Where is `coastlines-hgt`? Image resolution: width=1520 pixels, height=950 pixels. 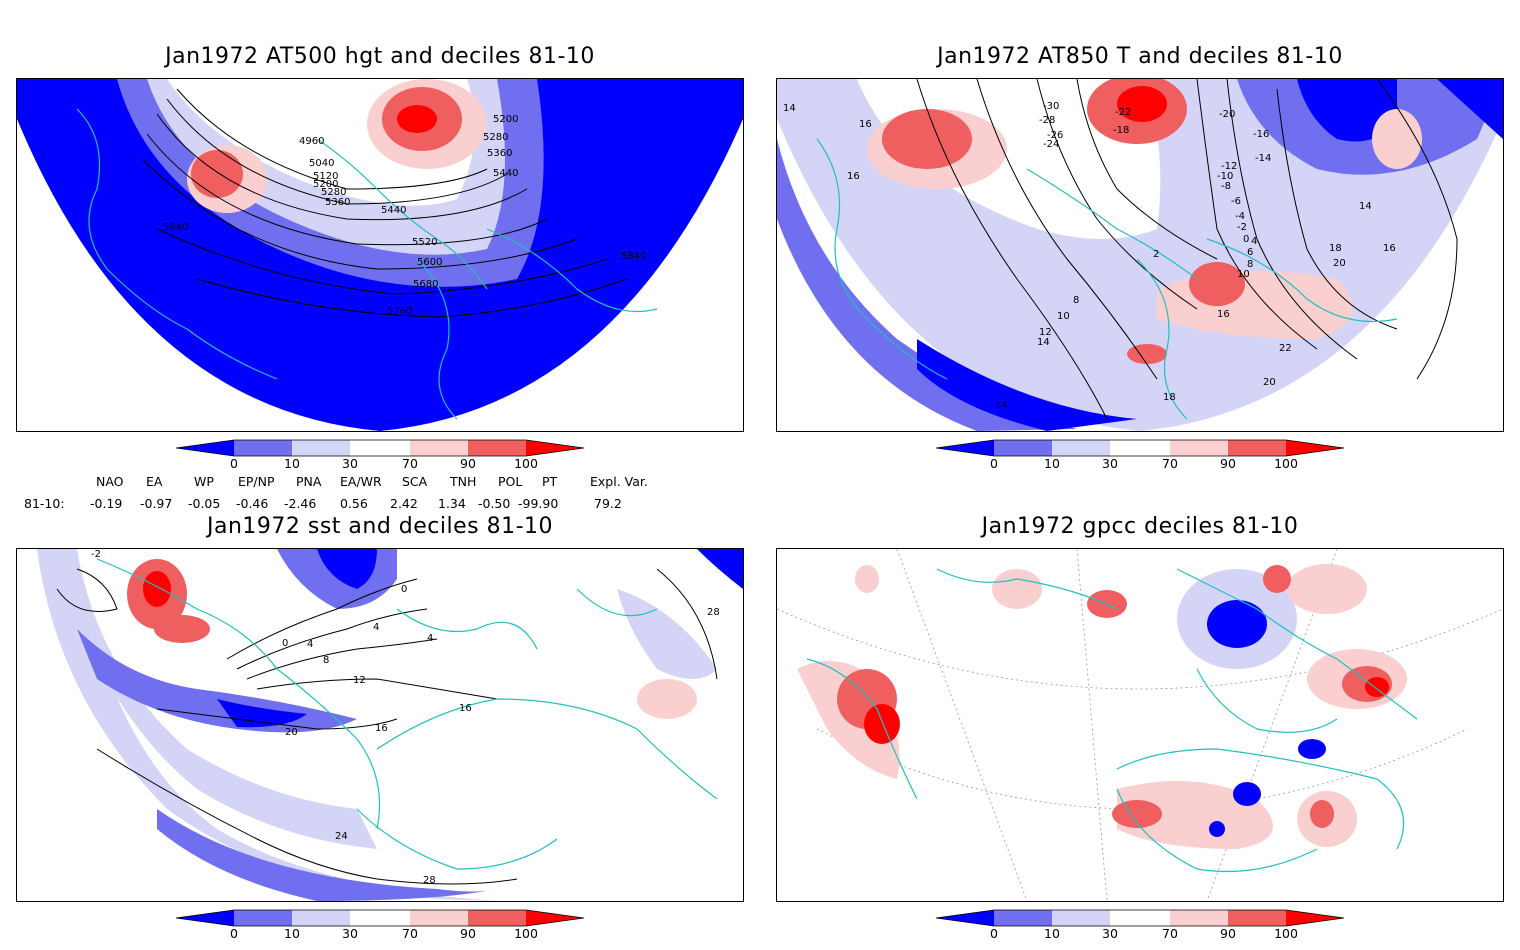 coastlines-hgt is located at coordinates (367, 264).